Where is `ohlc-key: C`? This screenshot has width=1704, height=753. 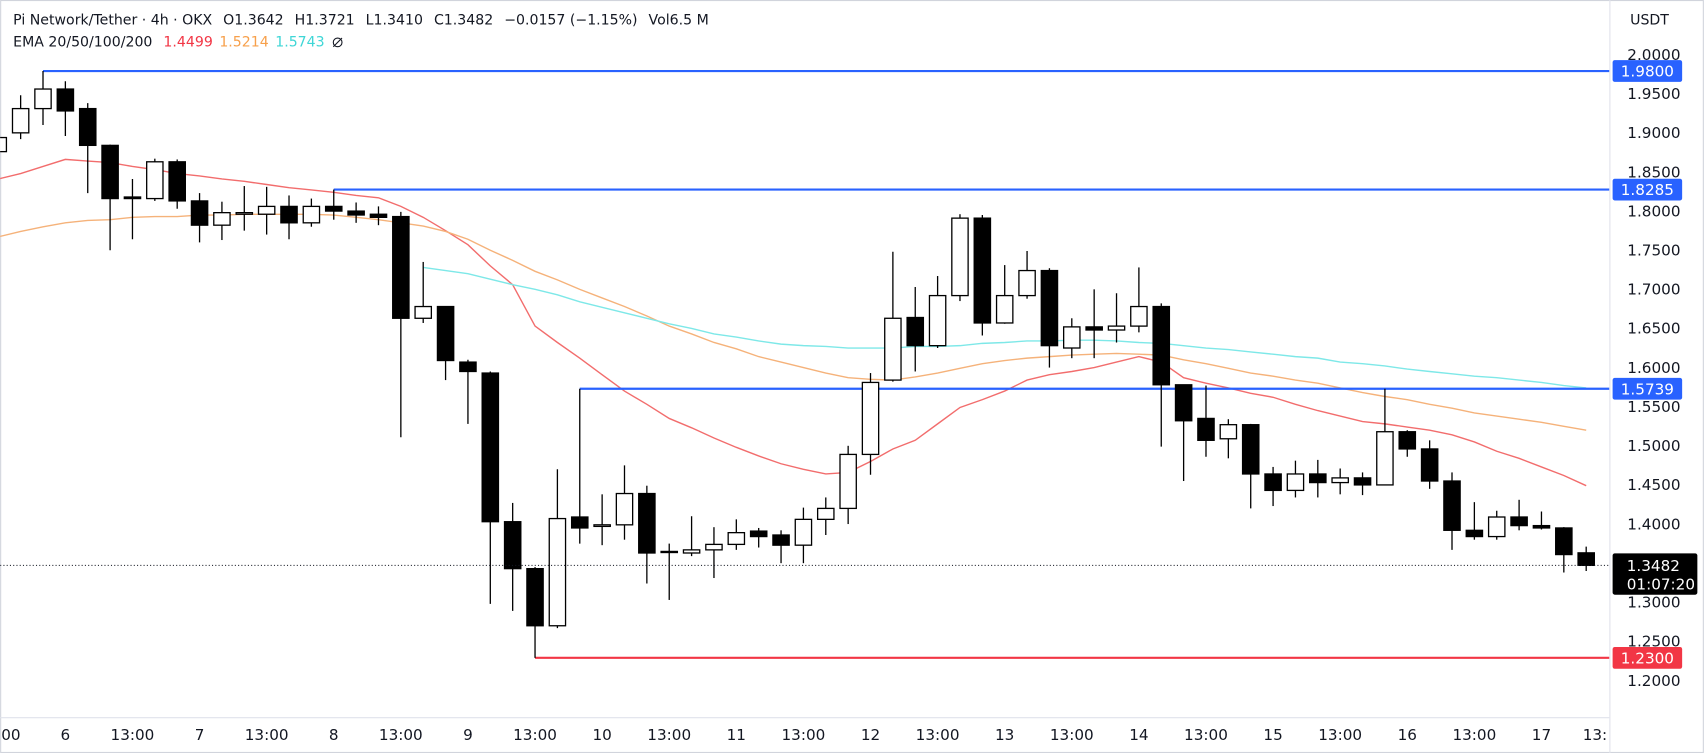 ohlc-key: C is located at coordinates (439, 21).